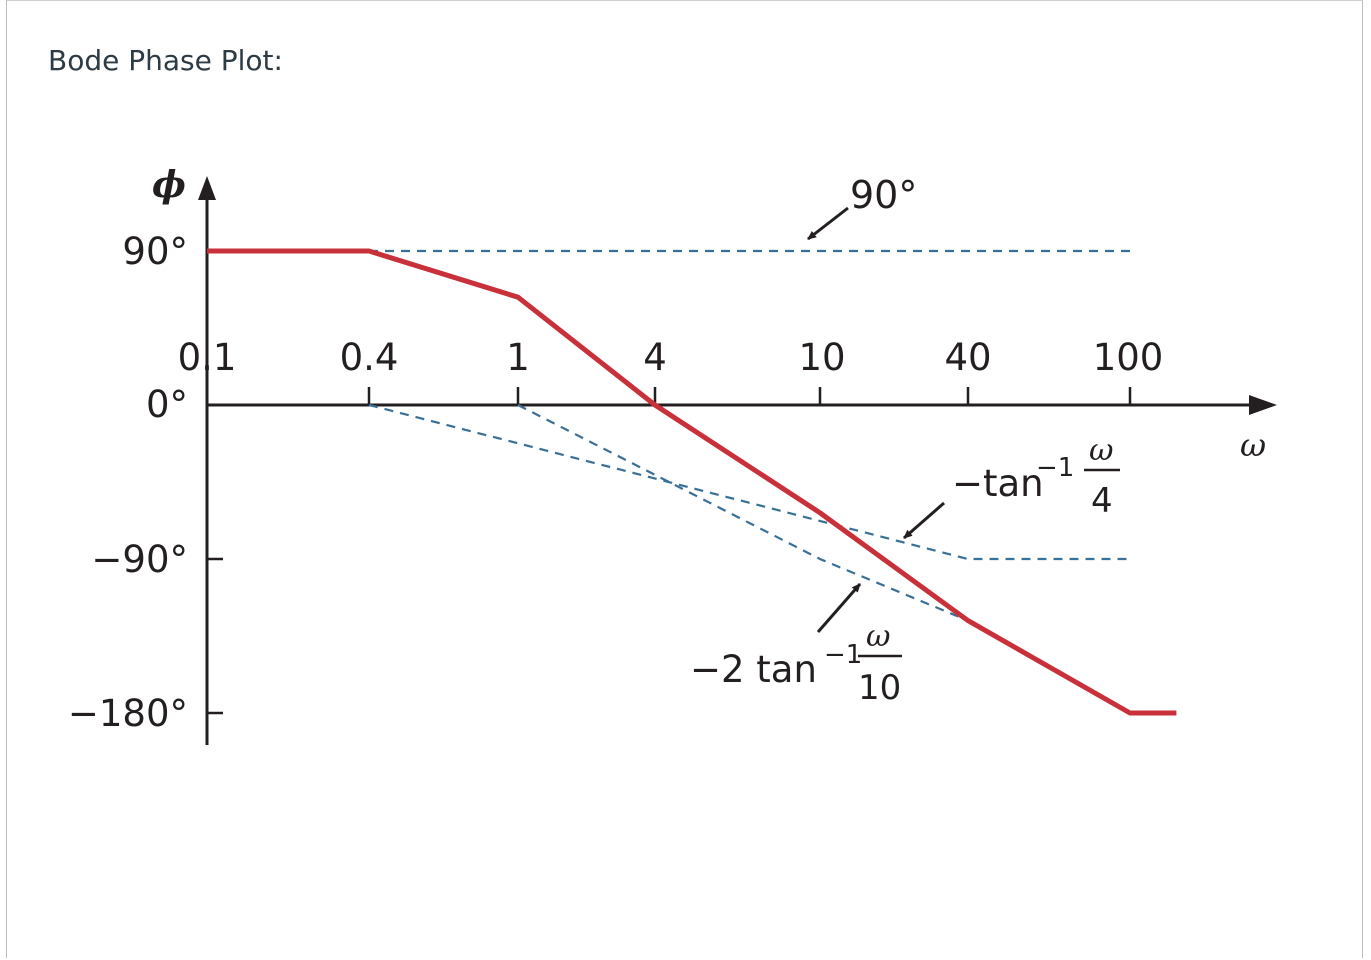 The image size is (1371, 960). What do you see at coordinates (128, 713) in the screenshot?
I see `y-tick-label-3: −180°` at bounding box center [128, 713].